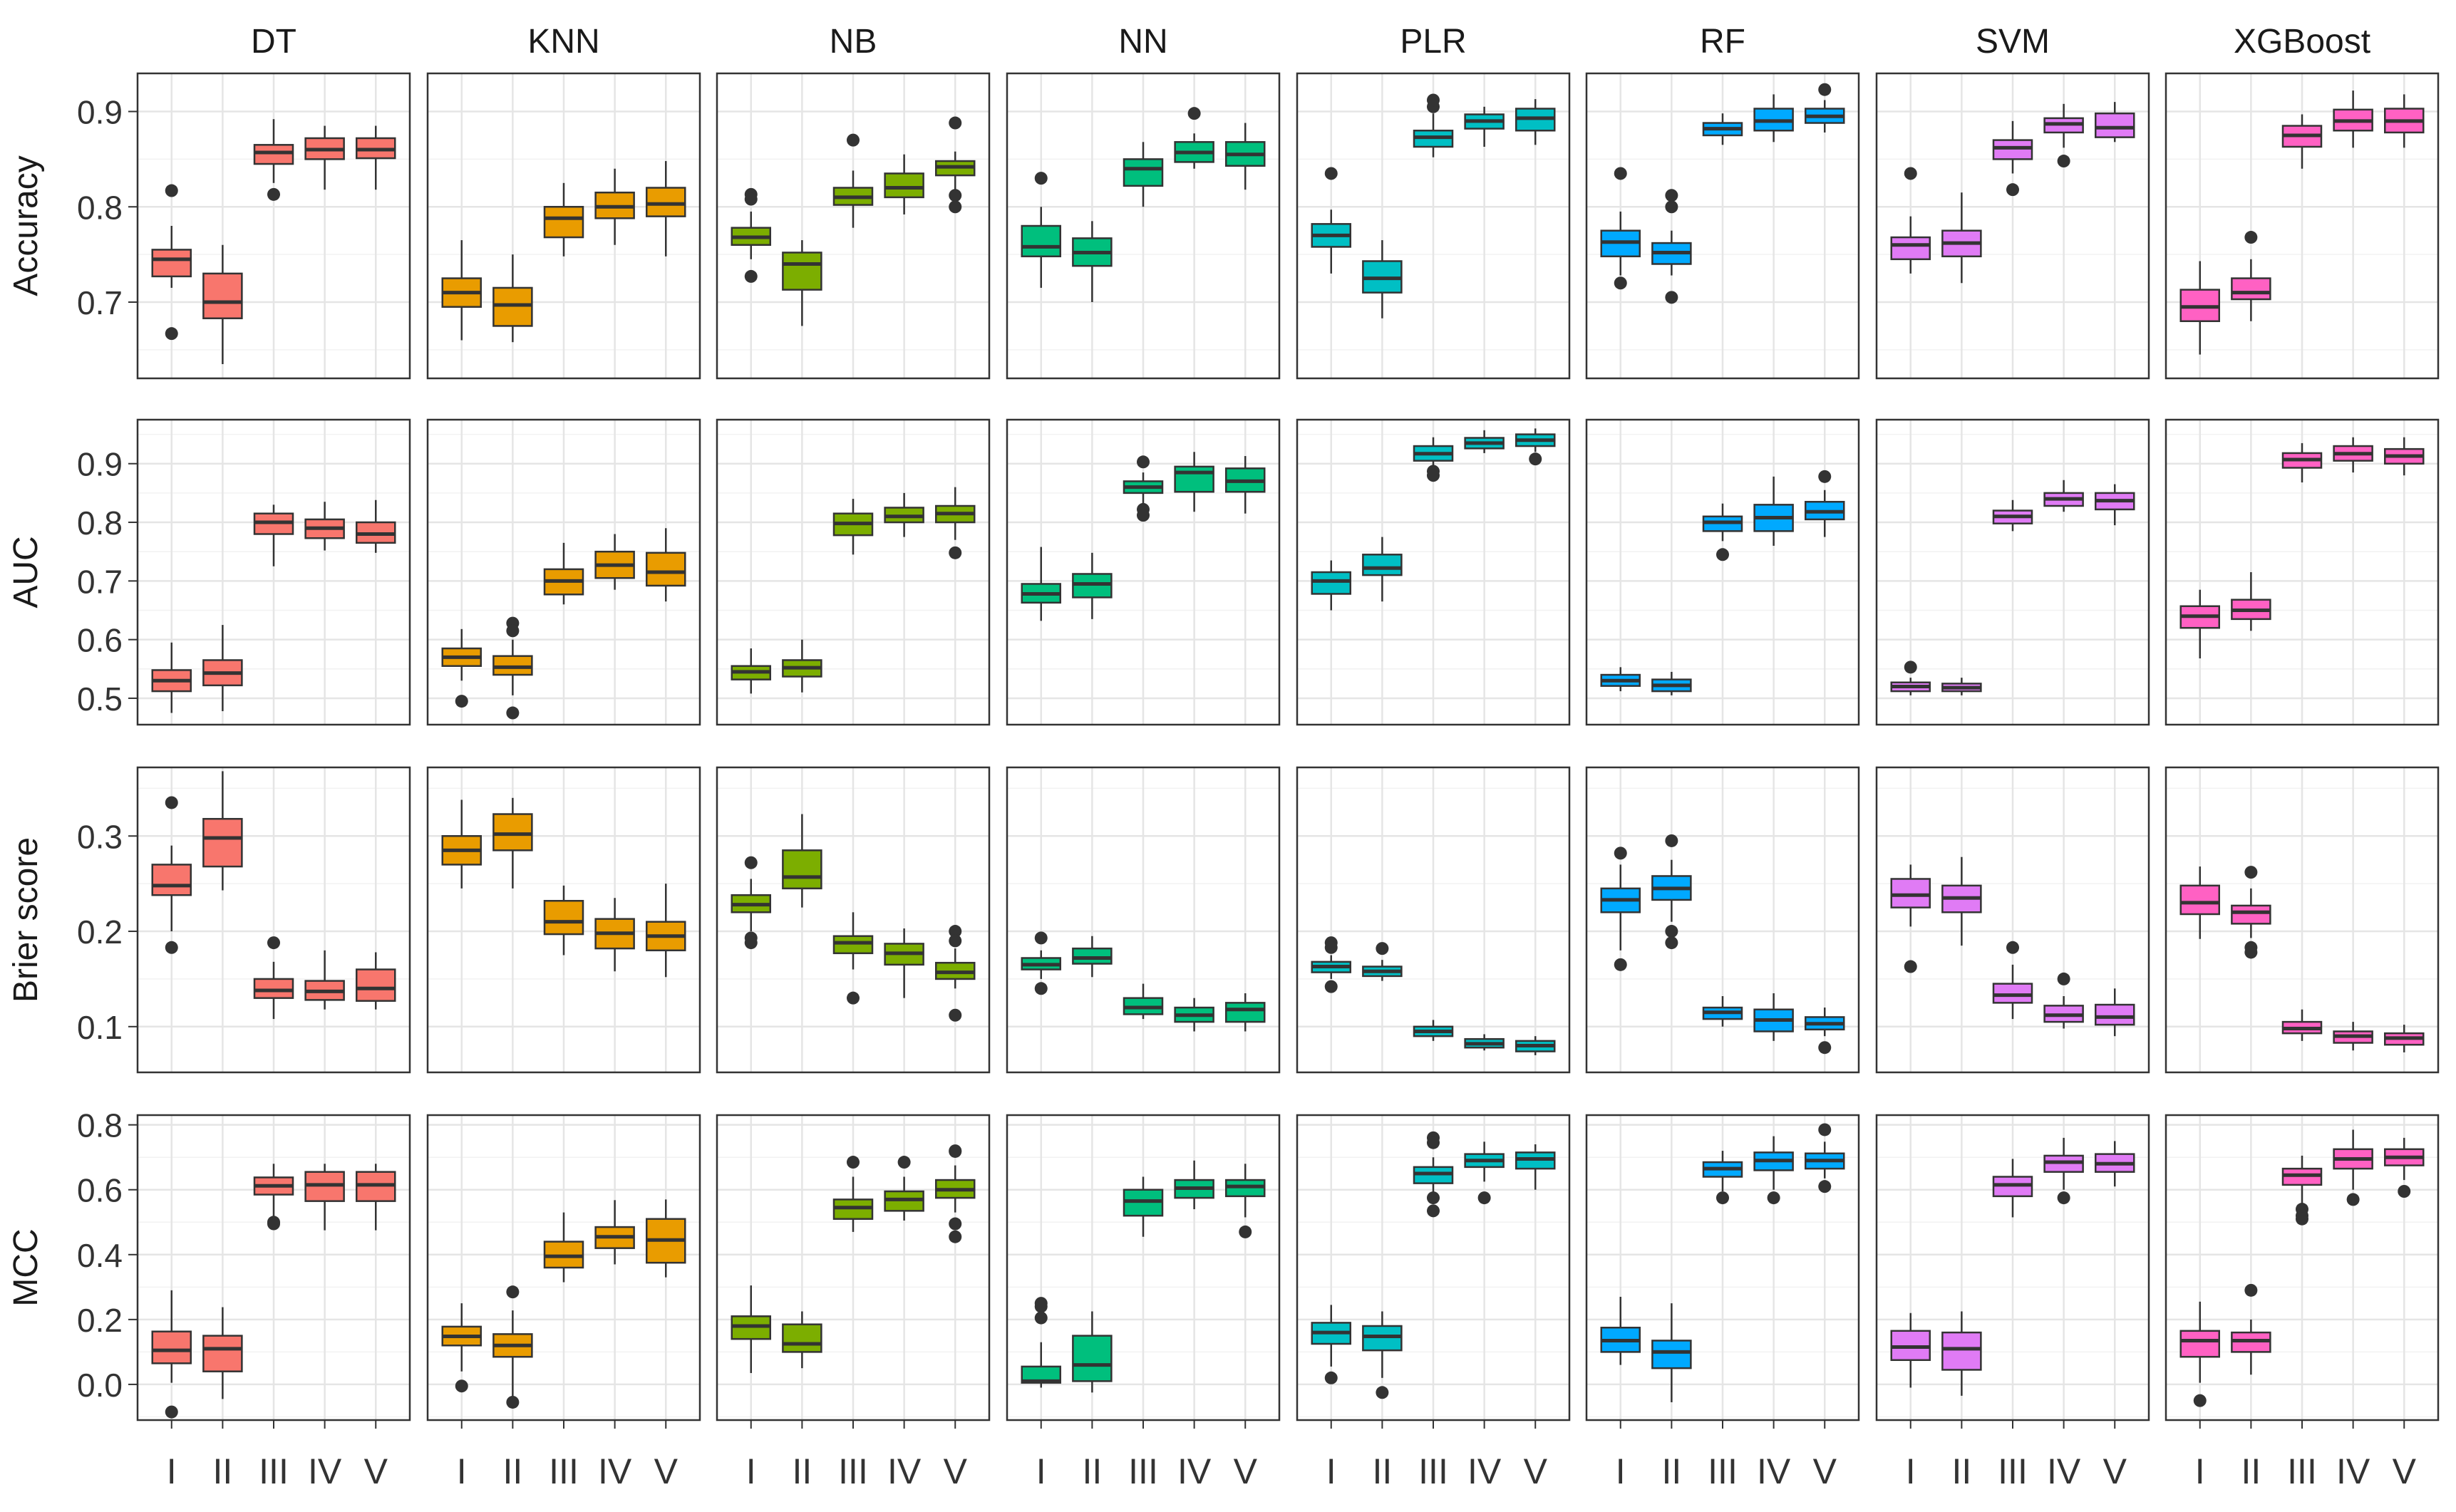  What do you see at coordinates (1433, 1471) in the screenshot?
I see `x-tick-label-plr-iii: III` at bounding box center [1433, 1471].